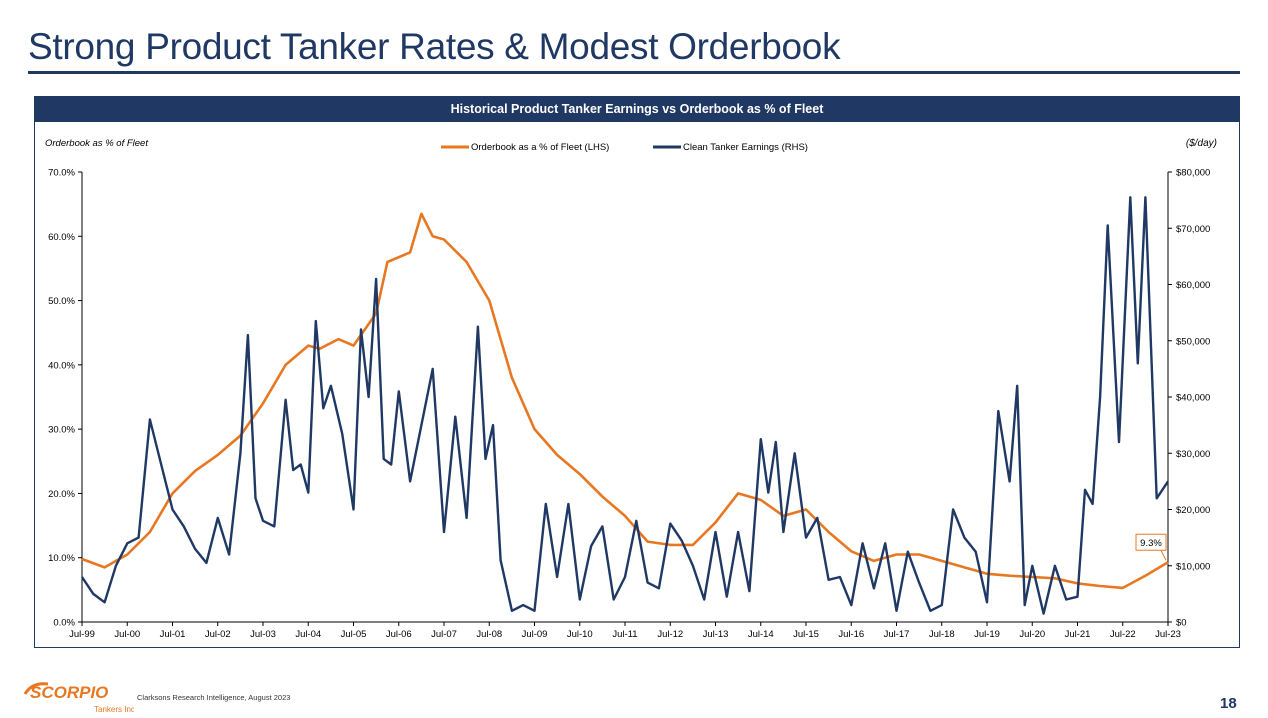  Describe the element at coordinates (634, 72) in the screenshot. I see `title-underline` at that location.